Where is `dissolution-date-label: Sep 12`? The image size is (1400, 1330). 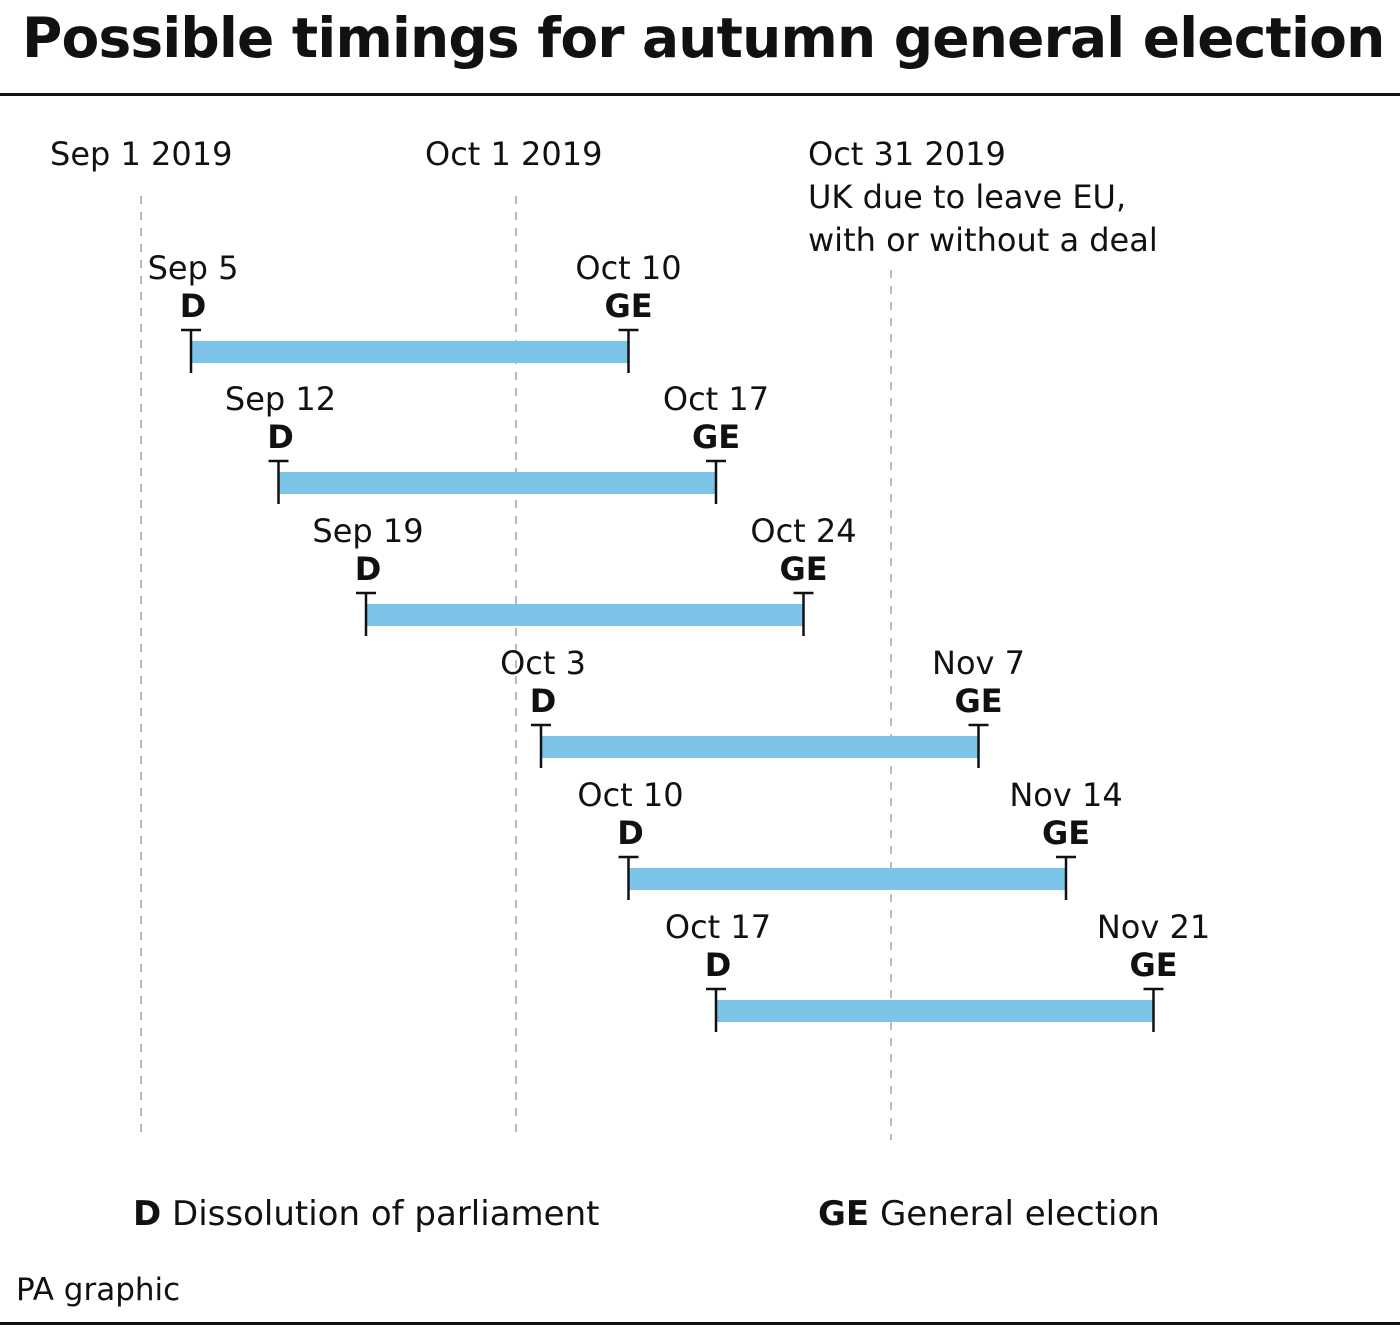 dissolution-date-label: Sep 12 is located at coordinates (280, 399).